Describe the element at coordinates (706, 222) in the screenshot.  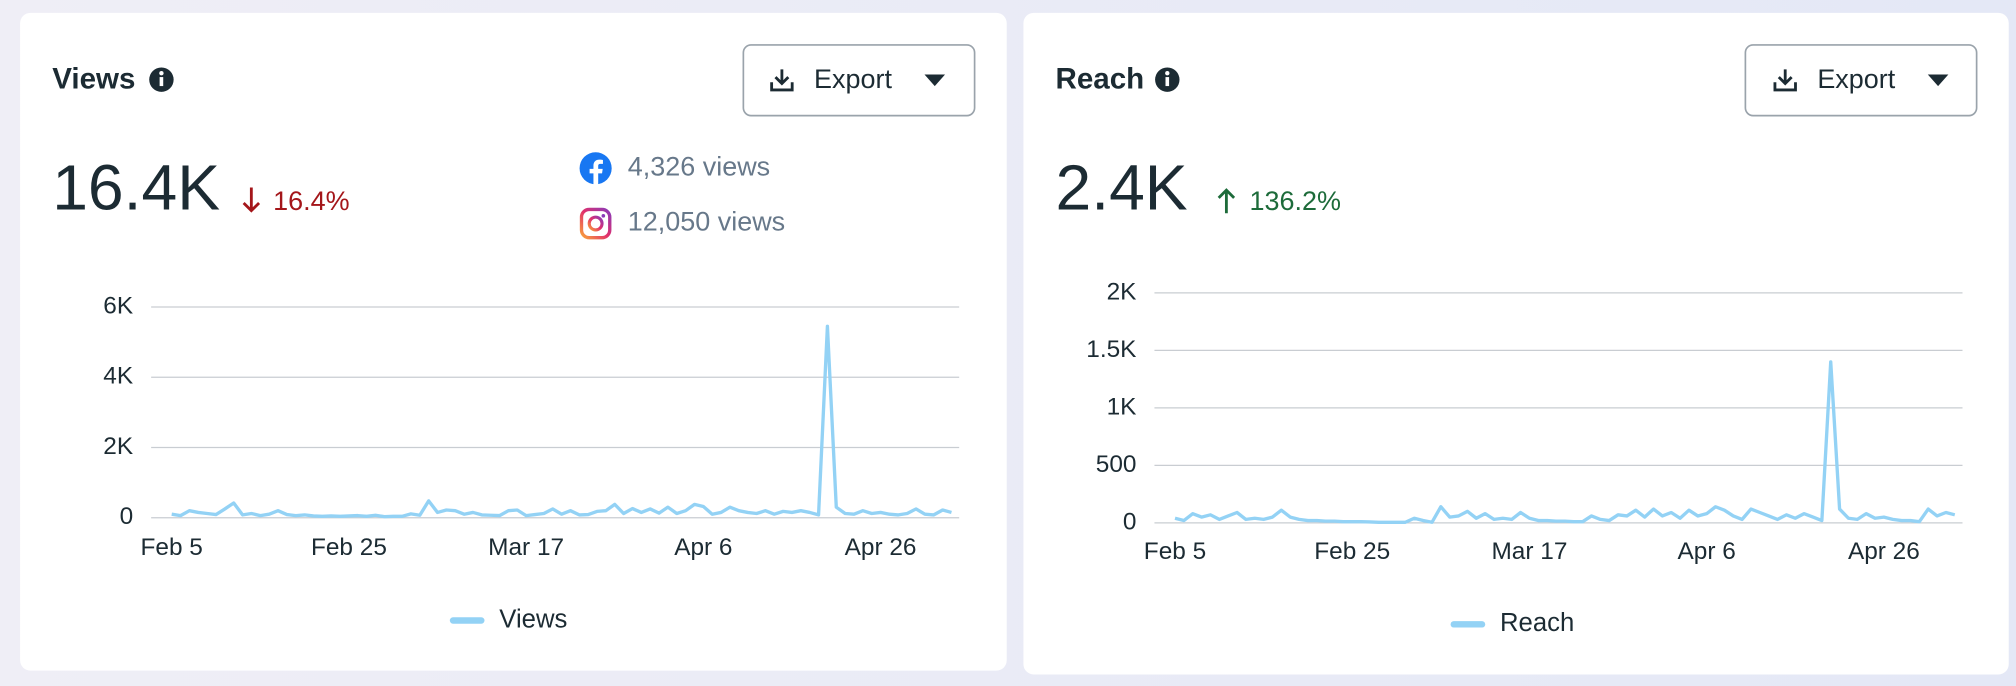
I see `breakdown: 12,050 views` at that location.